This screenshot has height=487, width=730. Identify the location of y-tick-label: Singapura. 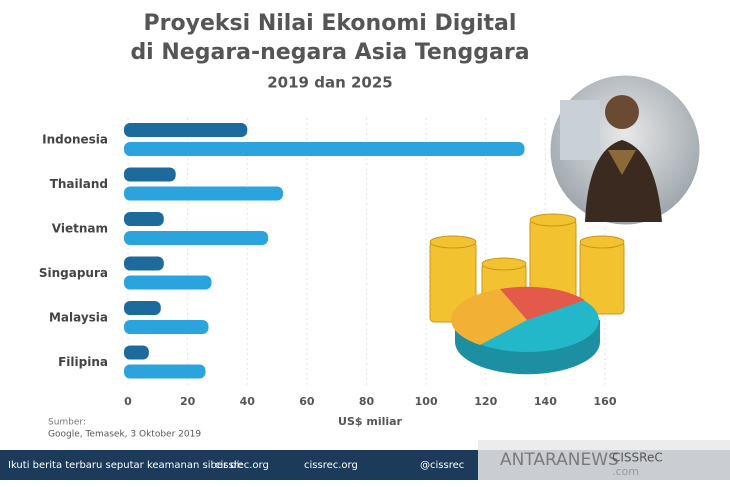
(73, 273).